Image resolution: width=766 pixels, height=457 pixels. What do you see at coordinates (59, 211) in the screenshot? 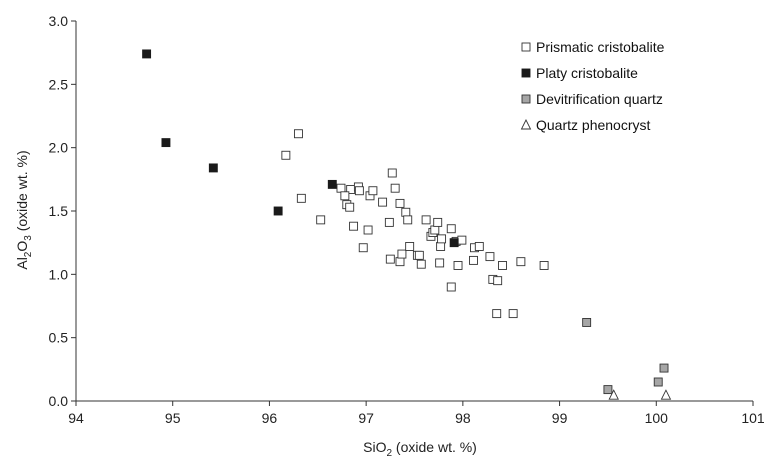
I see `y-tick-label: 1.5` at bounding box center [59, 211].